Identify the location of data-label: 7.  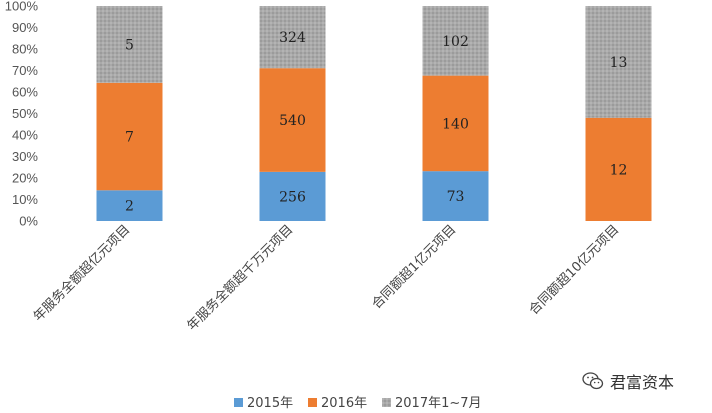
(129, 138).